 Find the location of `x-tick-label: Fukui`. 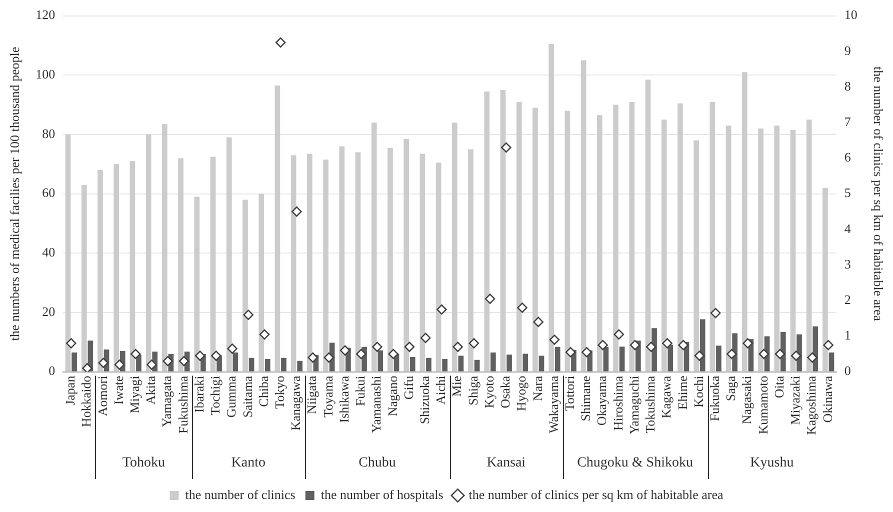

x-tick-label: Fukui is located at coordinates (360, 390).